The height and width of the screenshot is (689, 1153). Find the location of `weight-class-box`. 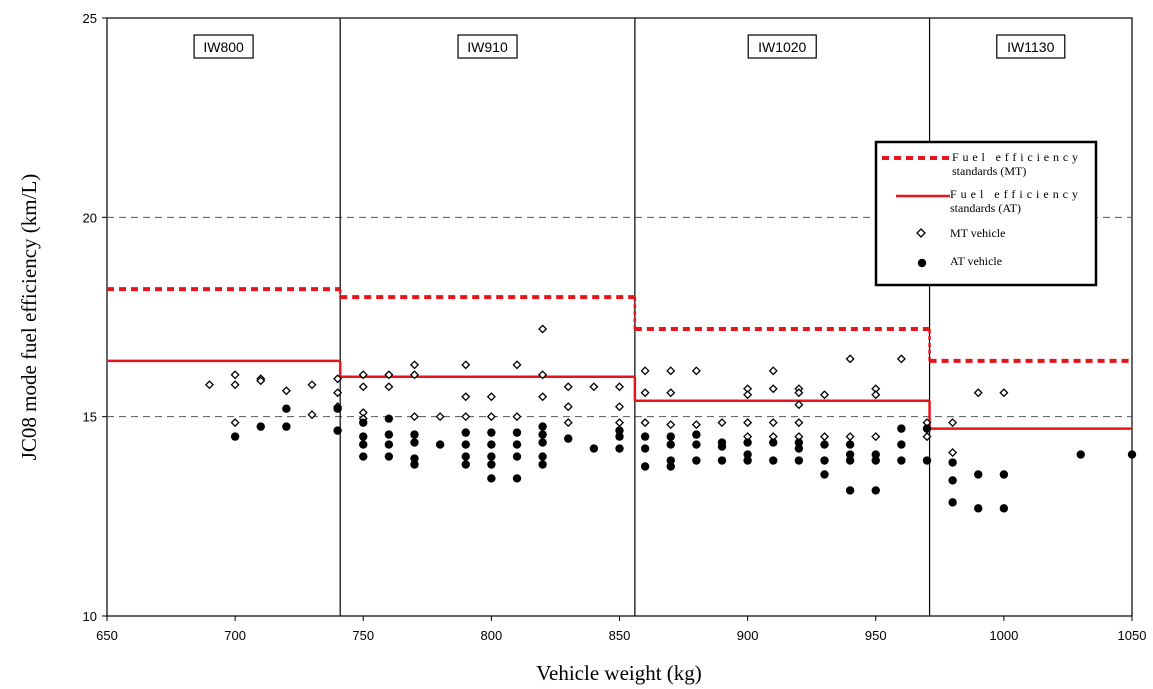

weight-class-box is located at coordinates (223, 46).